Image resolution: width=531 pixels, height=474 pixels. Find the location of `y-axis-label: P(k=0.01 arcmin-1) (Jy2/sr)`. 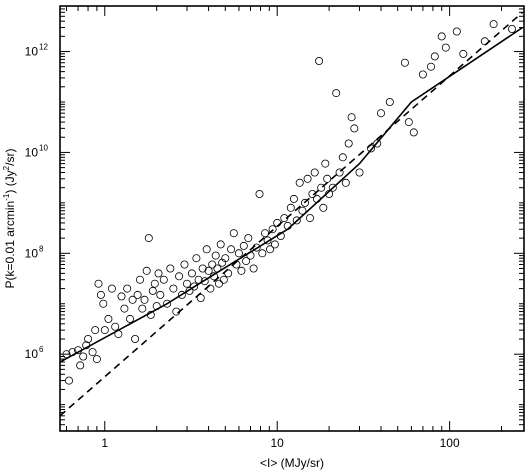

y-axis-label: P(k=0.01 arcmin-1) (Jy2/sr) is located at coordinates (9, 219).